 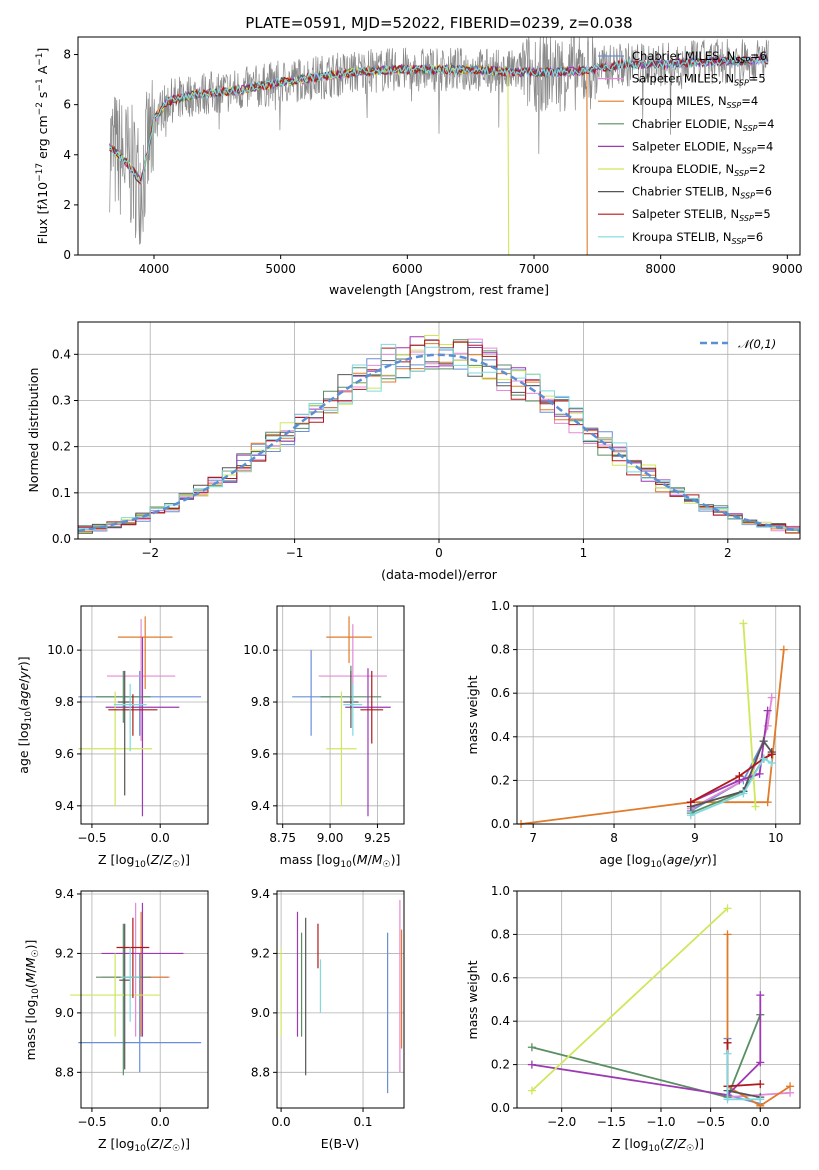 I want to click on x-tick-label: 9.25, so click(x=377, y=838).